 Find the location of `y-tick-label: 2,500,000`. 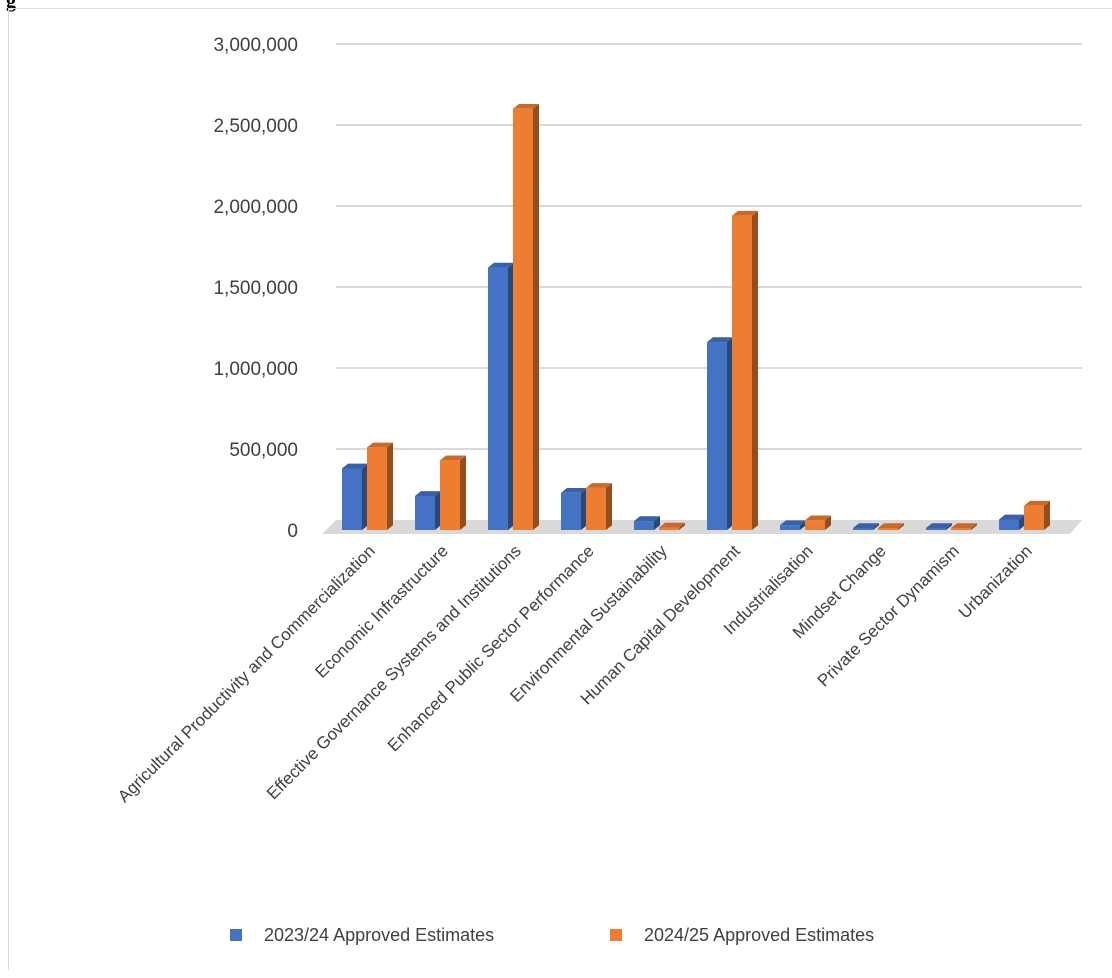

y-tick-label: 2,500,000 is located at coordinates (255, 126).